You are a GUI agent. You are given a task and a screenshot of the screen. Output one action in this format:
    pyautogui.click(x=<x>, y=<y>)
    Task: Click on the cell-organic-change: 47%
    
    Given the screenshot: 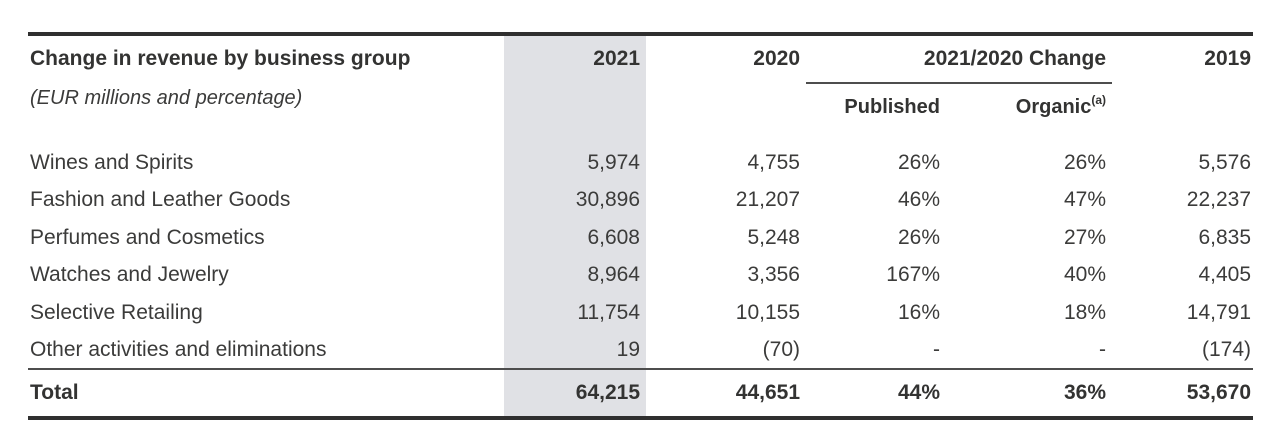 What is the action you would take?
    pyautogui.click(x=1085, y=200)
    